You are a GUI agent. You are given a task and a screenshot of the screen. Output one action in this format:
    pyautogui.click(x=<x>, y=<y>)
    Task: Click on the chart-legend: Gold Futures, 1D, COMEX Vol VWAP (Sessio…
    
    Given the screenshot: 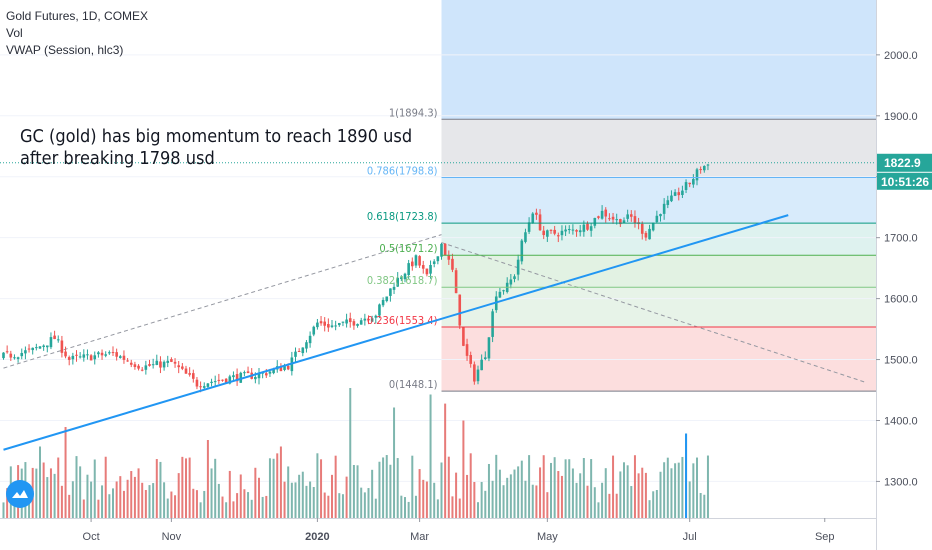 What is the action you would take?
    pyautogui.click(x=77, y=33)
    